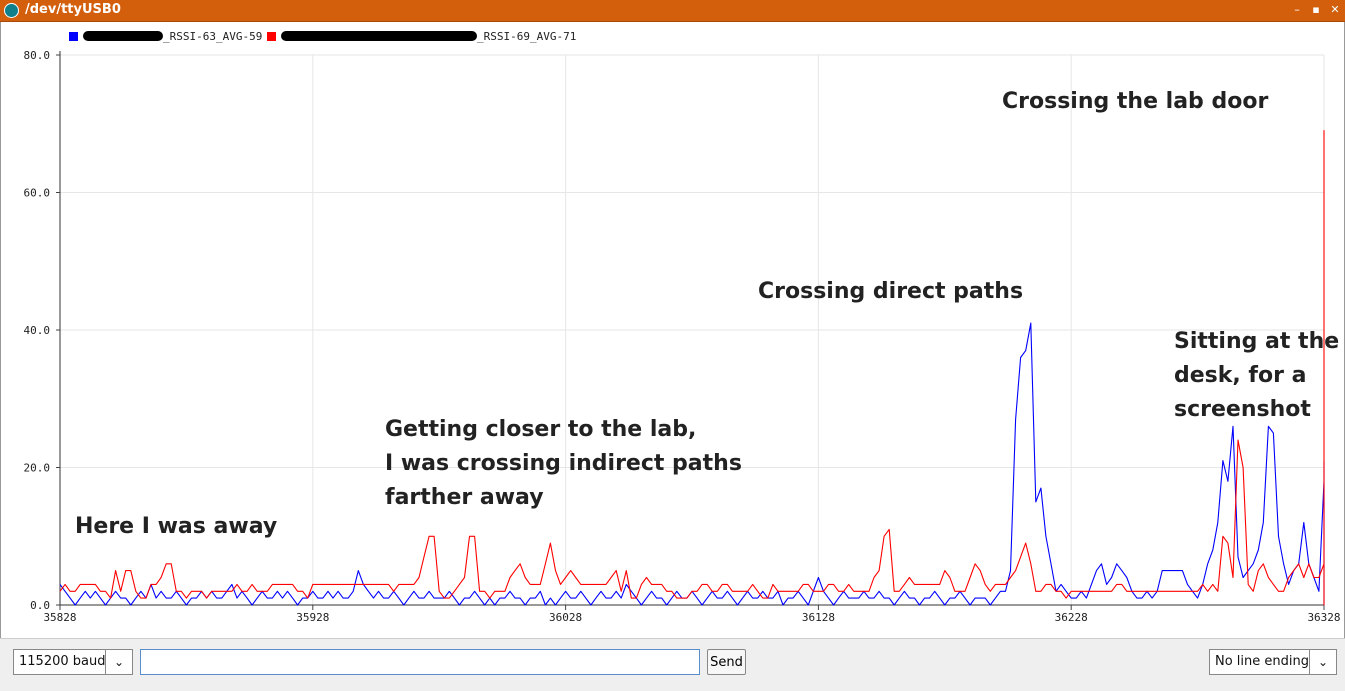 This screenshot has width=1345, height=691. What do you see at coordinates (1257, 375) in the screenshot?
I see `annotation-desk: Sitting at the desk, for a screenshot` at bounding box center [1257, 375].